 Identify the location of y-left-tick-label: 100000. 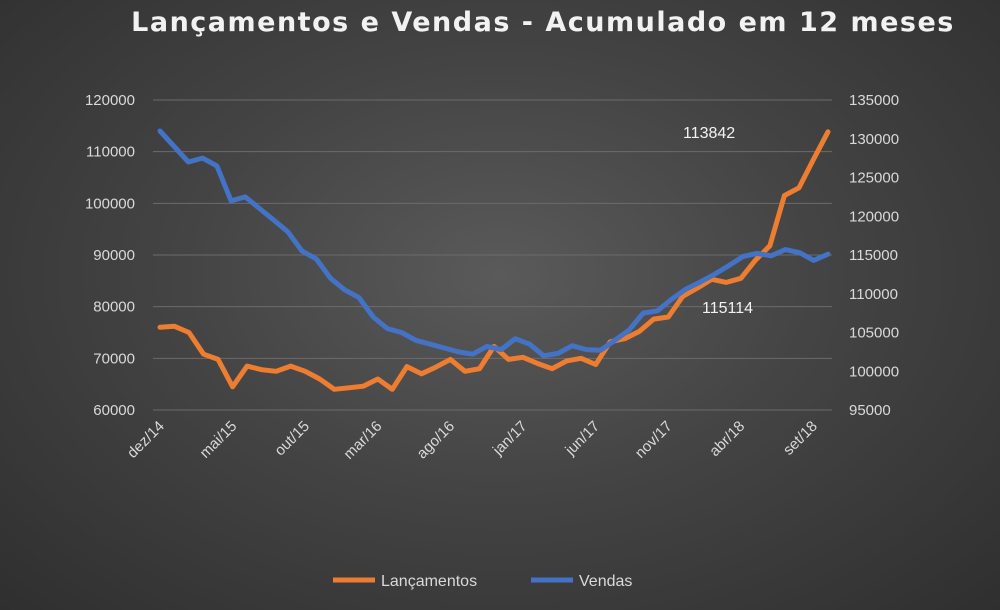
(110, 203).